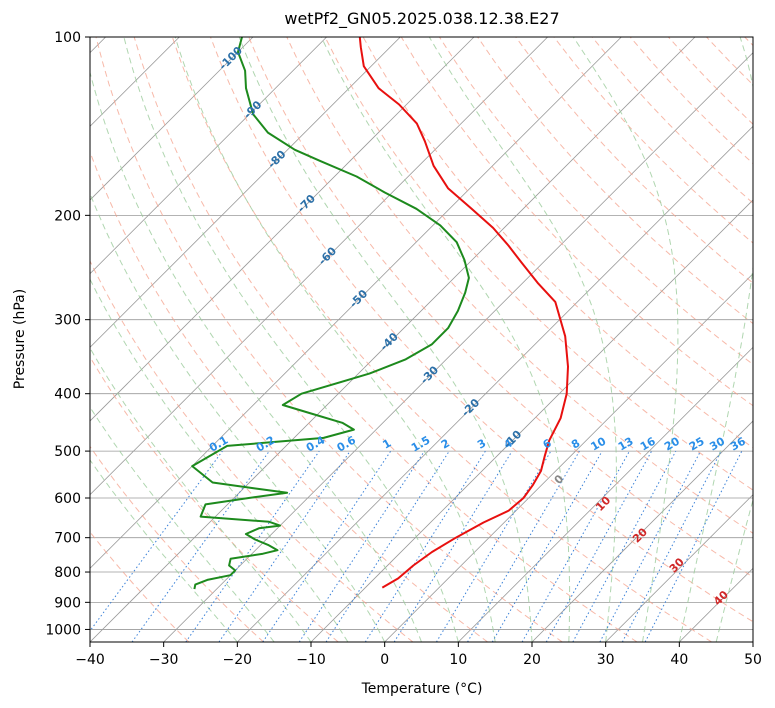 The height and width of the screenshot is (708, 775). Describe the element at coordinates (697, 444) in the screenshot. I see `mixing-ratio-label: 25` at that location.